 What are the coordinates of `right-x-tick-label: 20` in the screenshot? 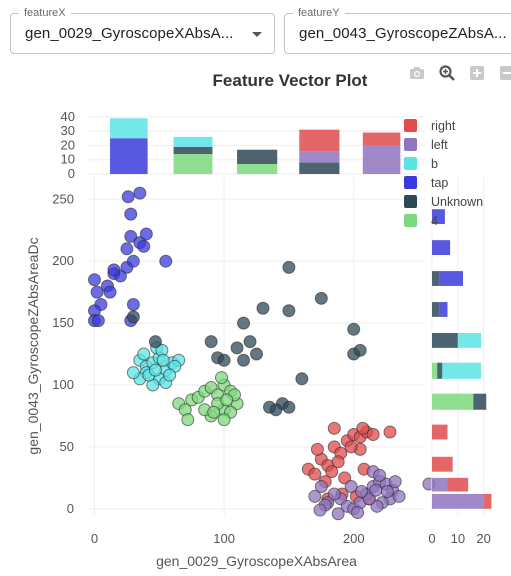 It's located at (483, 538).